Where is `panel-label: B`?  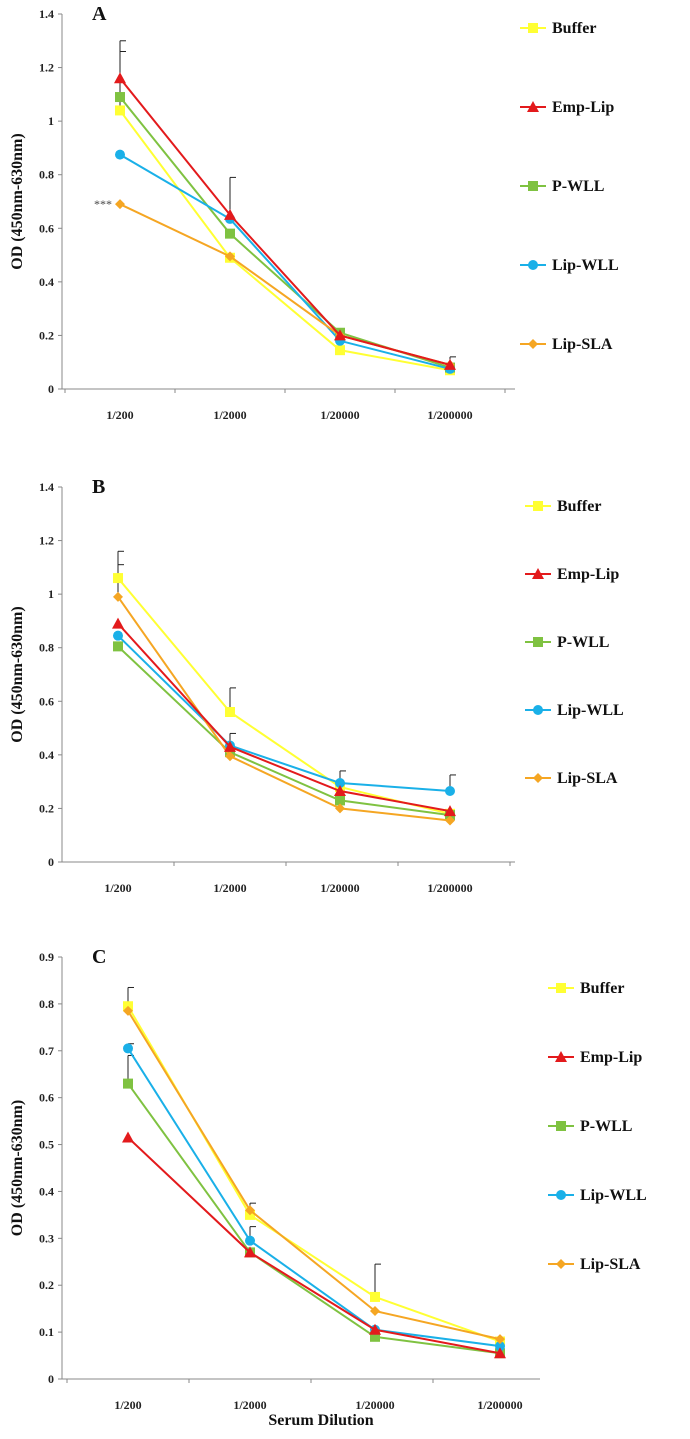 panel-label: B is located at coordinates (98, 487).